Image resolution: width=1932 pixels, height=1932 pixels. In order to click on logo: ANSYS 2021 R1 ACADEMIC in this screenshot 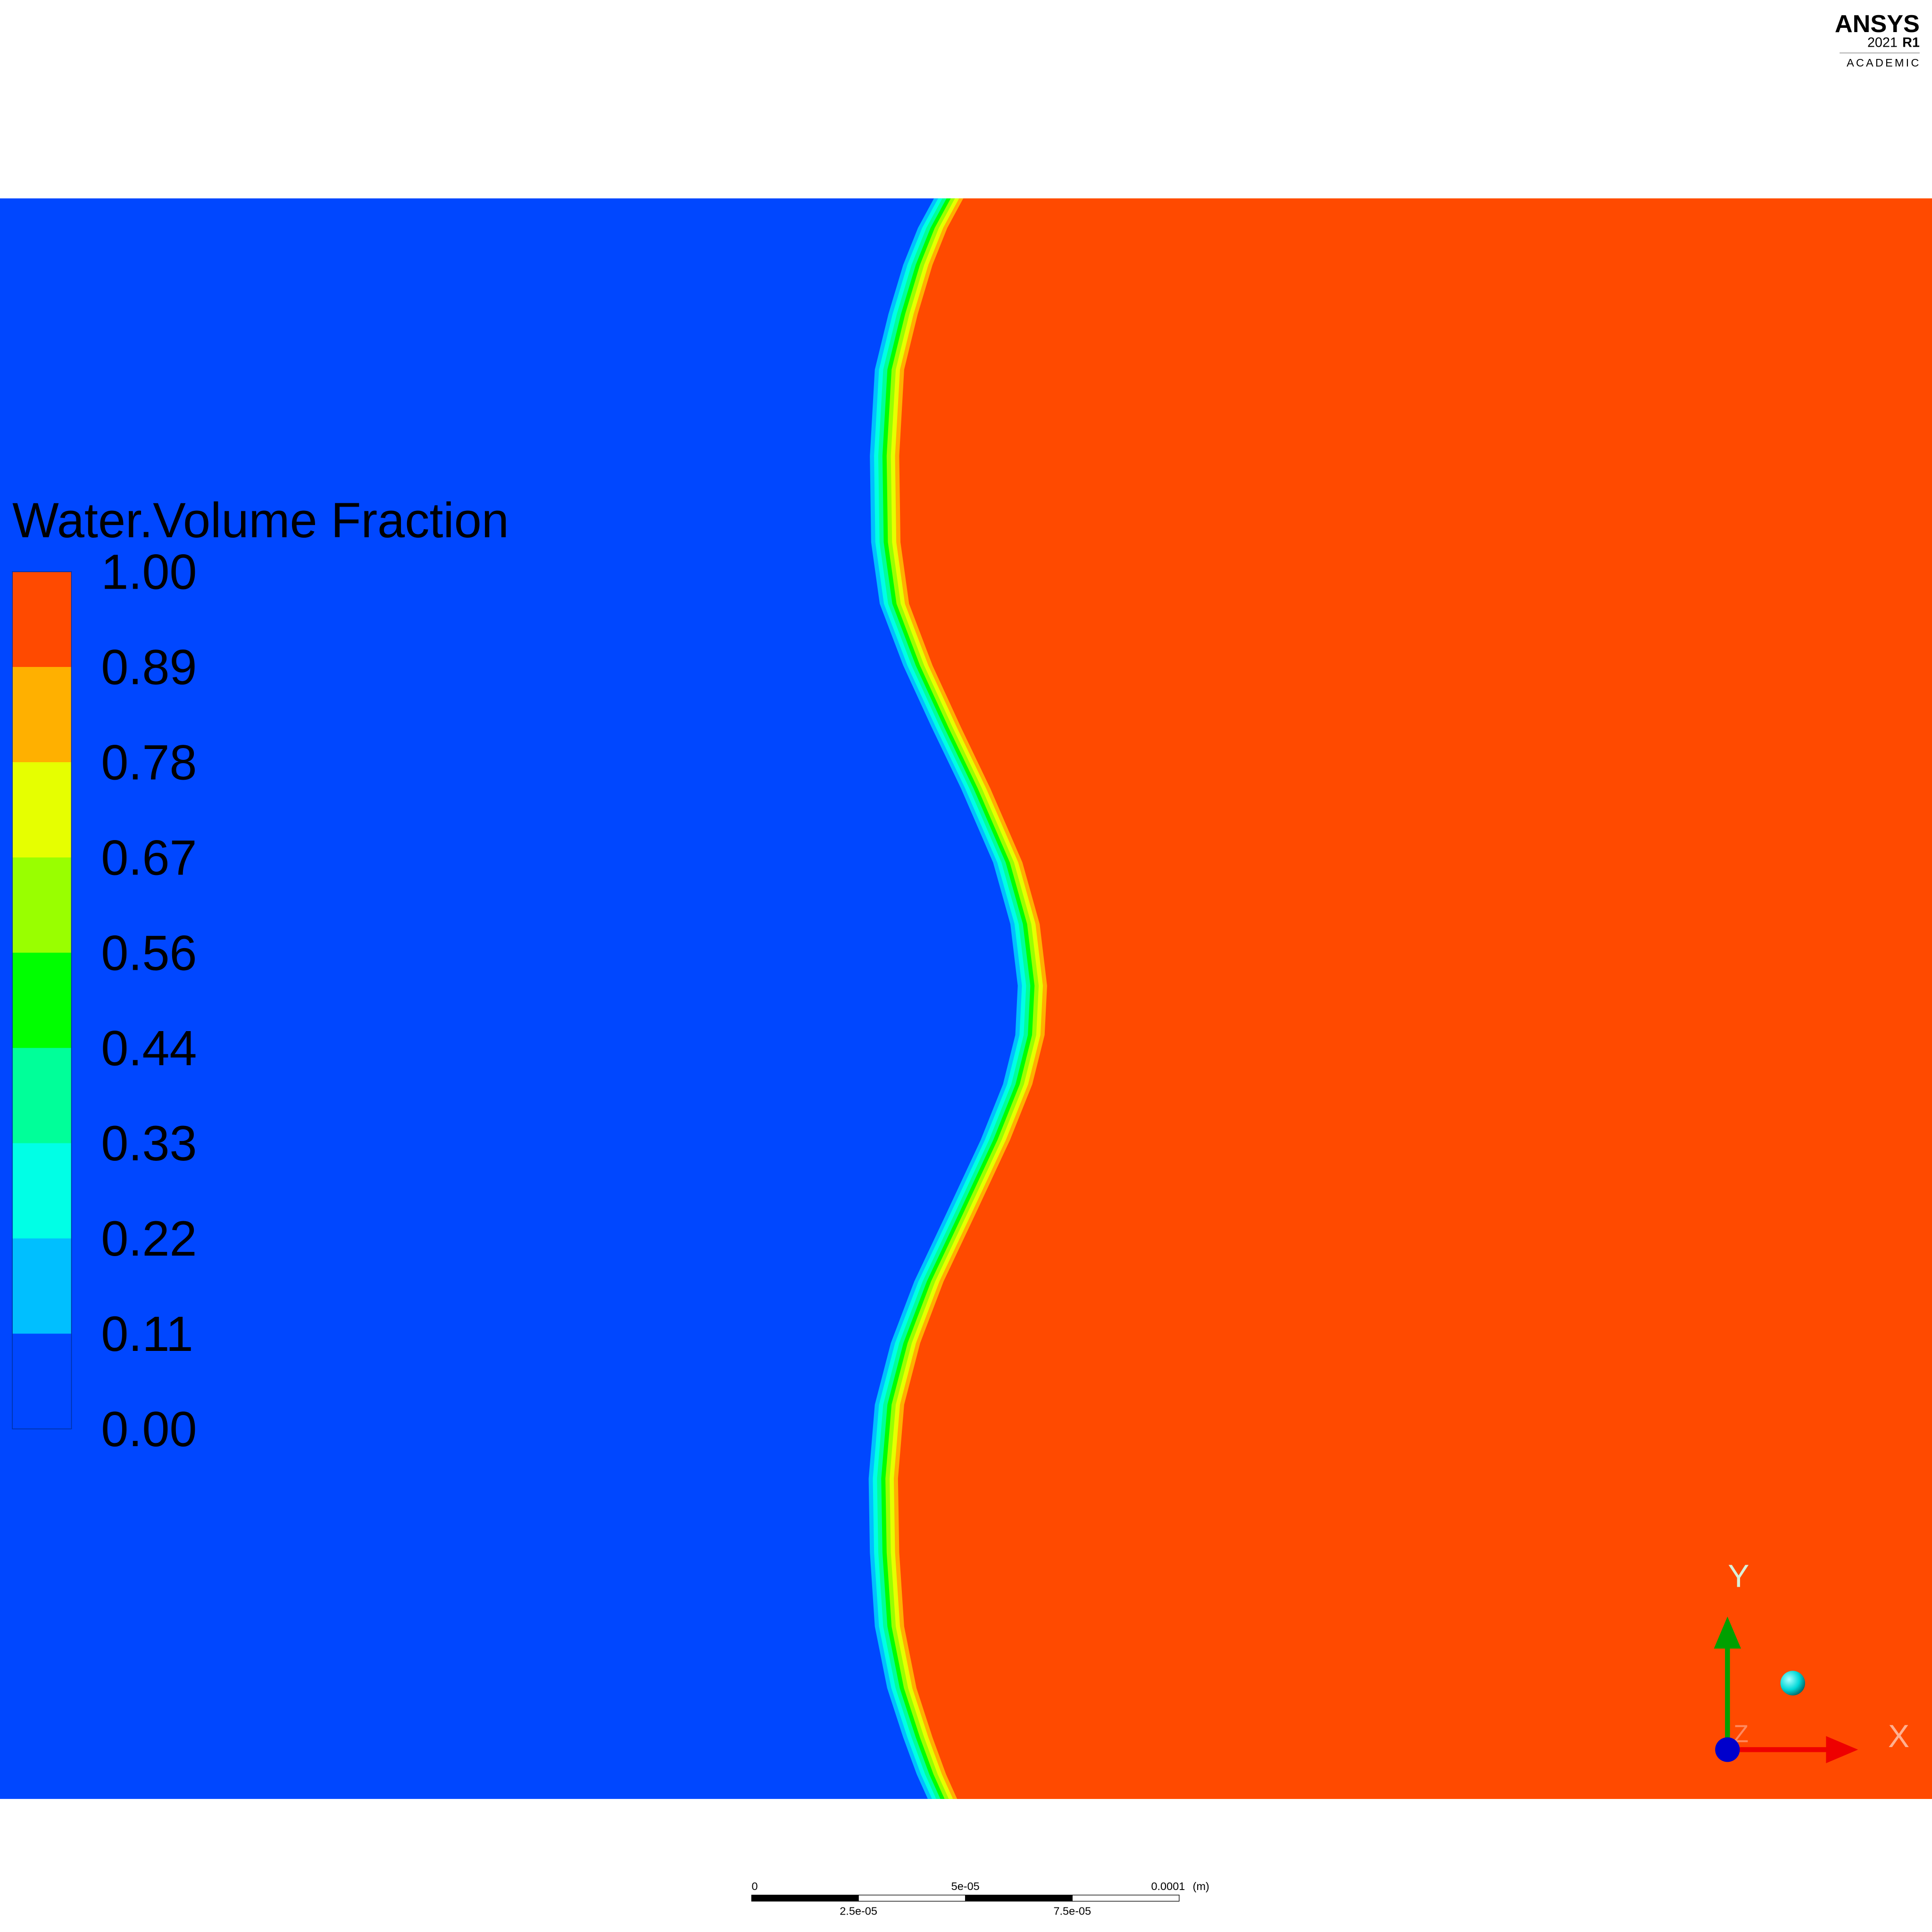, I will do `click(1878, 39)`.